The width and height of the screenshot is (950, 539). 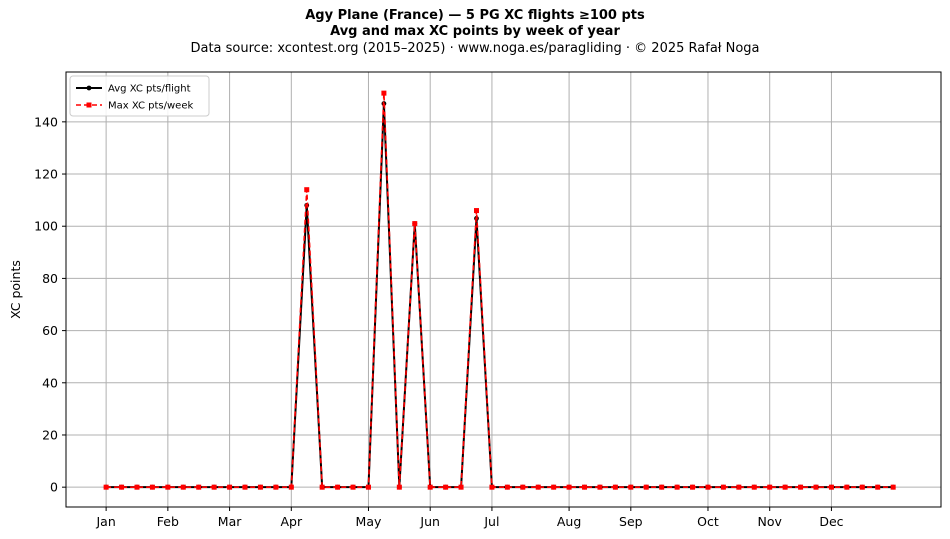 I want to click on x-tick-label: Jul, so click(x=491, y=521).